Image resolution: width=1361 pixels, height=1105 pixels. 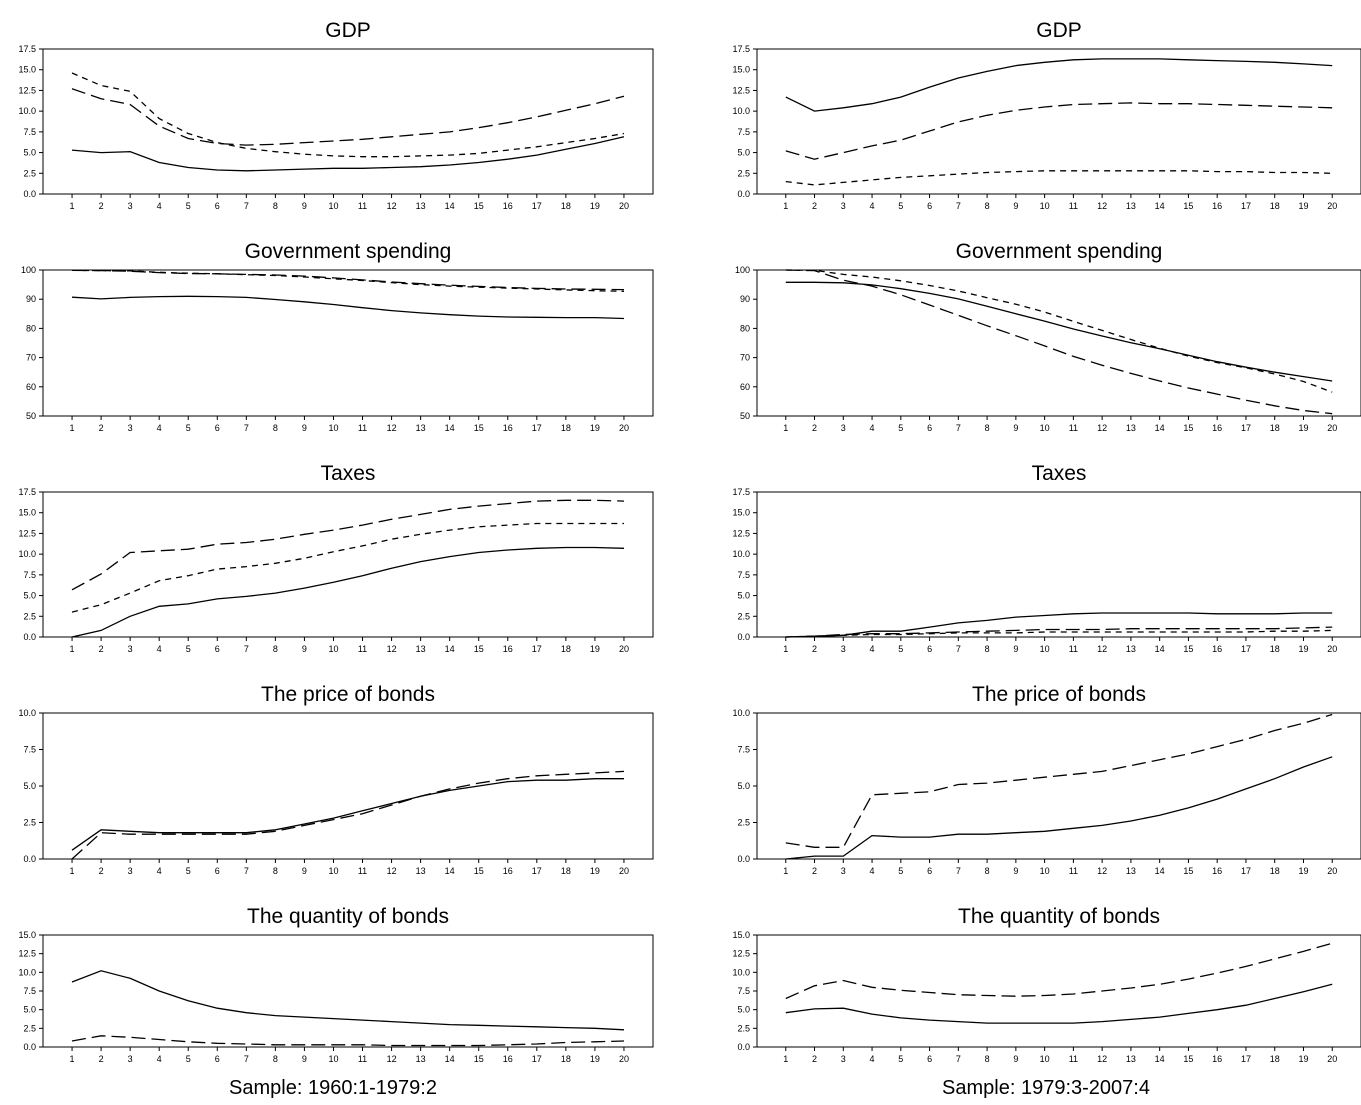 What do you see at coordinates (745, 387) in the screenshot?
I see `y-tick-label: 60` at bounding box center [745, 387].